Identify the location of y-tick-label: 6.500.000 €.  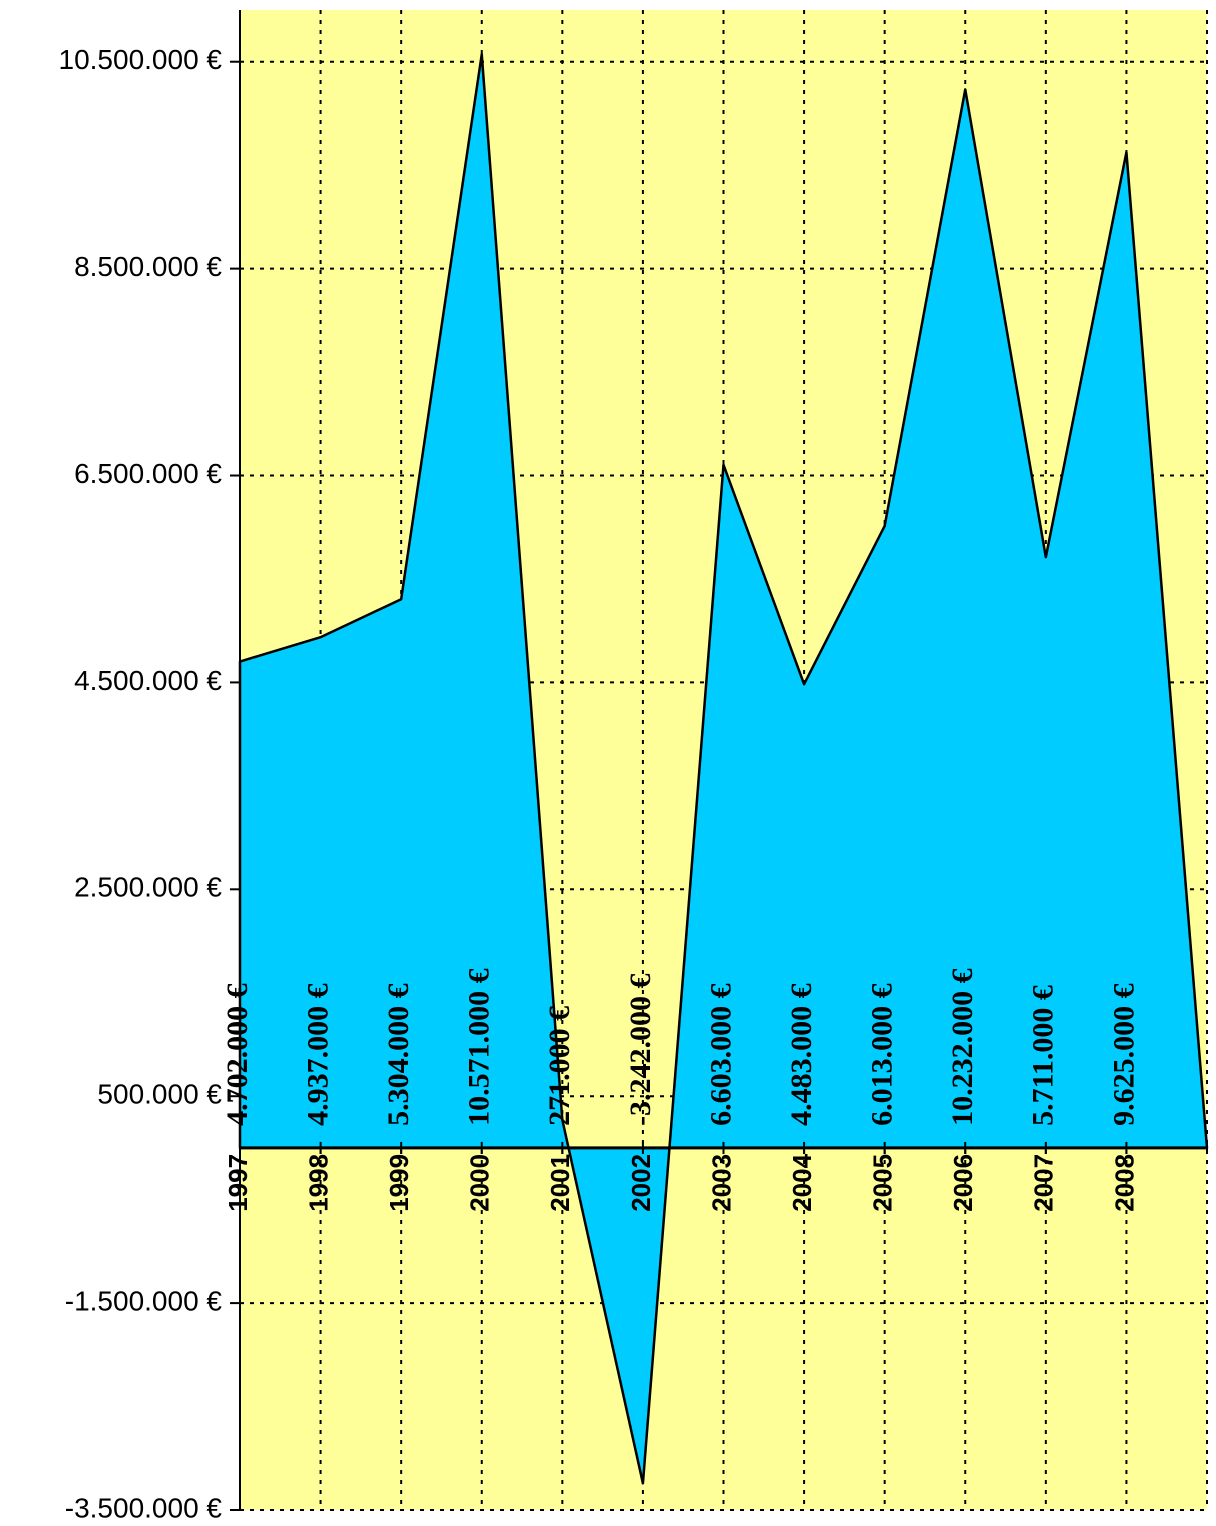
(148, 473).